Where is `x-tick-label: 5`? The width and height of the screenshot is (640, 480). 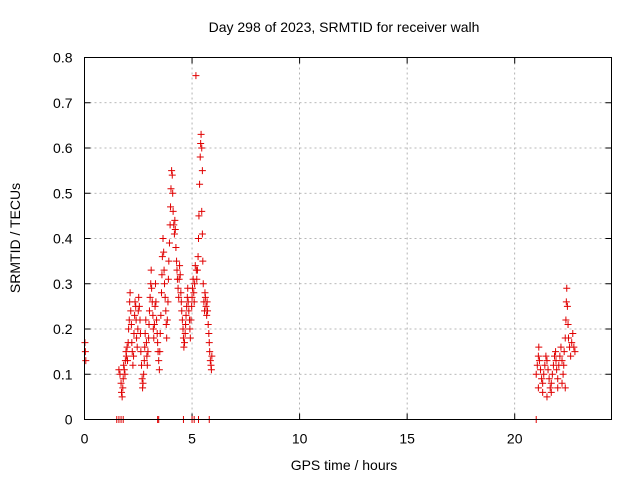 x-tick-label: 5 is located at coordinates (192, 439).